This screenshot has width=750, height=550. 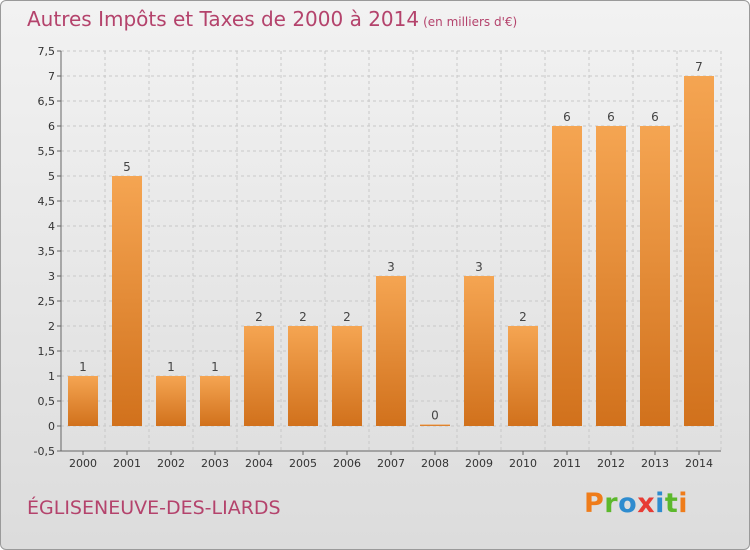 I want to click on bar-2011, so click(x=567, y=276).